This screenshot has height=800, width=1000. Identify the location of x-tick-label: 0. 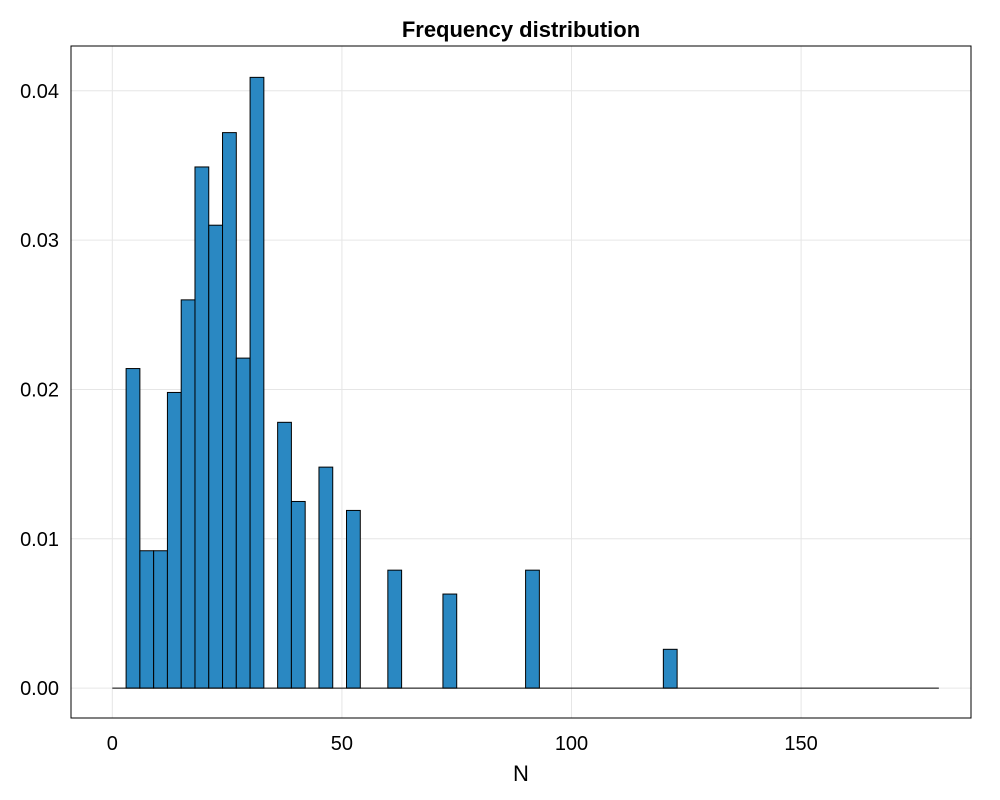
(112, 744).